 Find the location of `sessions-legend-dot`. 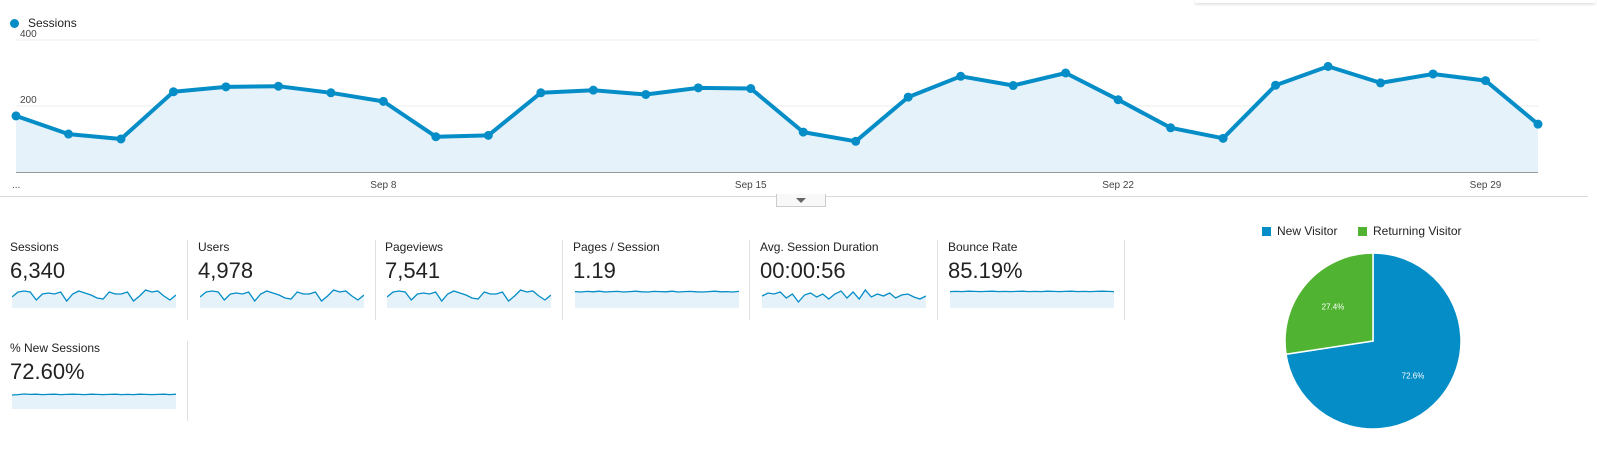

sessions-legend-dot is located at coordinates (14, 23).